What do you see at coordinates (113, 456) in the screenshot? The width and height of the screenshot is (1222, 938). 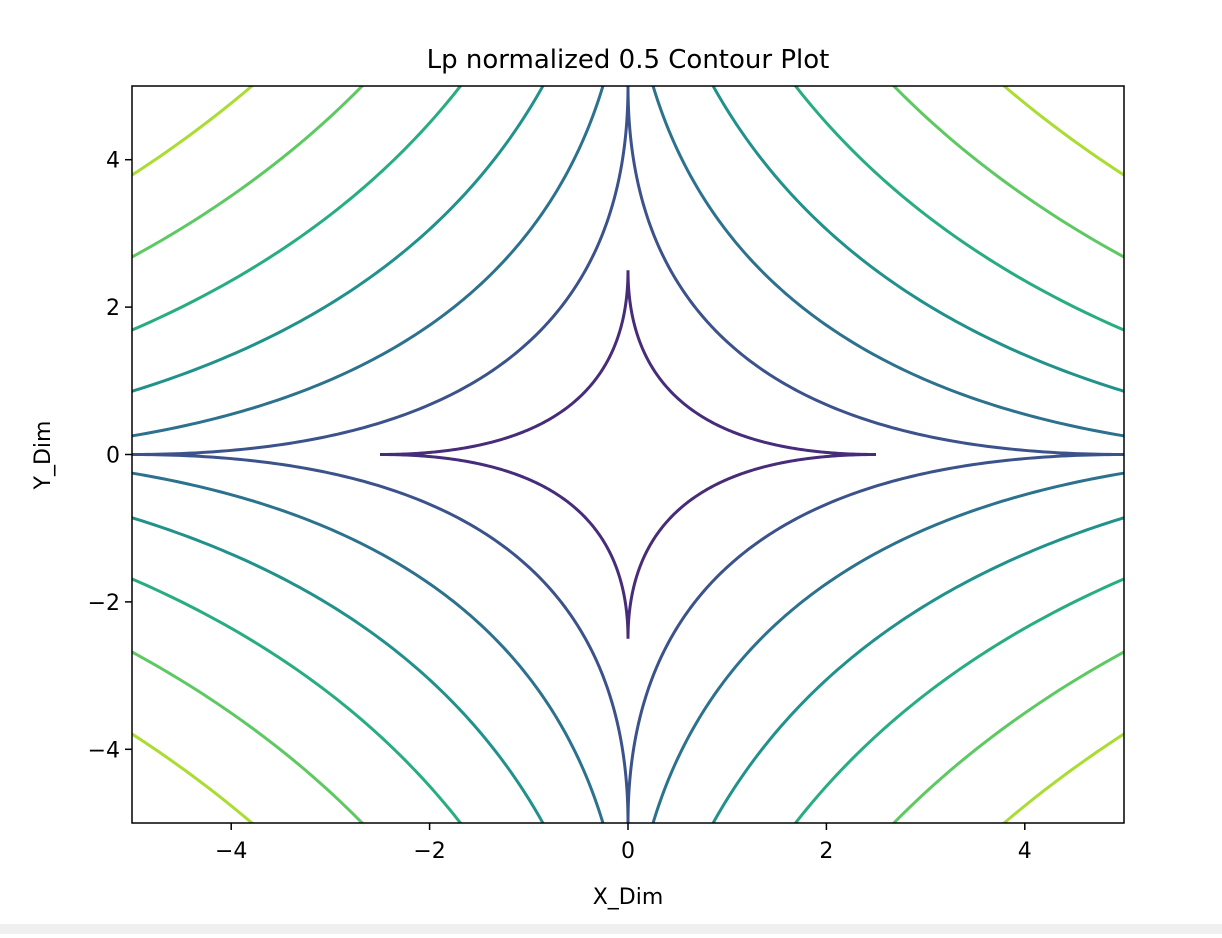 I see `y-tick-label: 0` at bounding box center [113, 456].